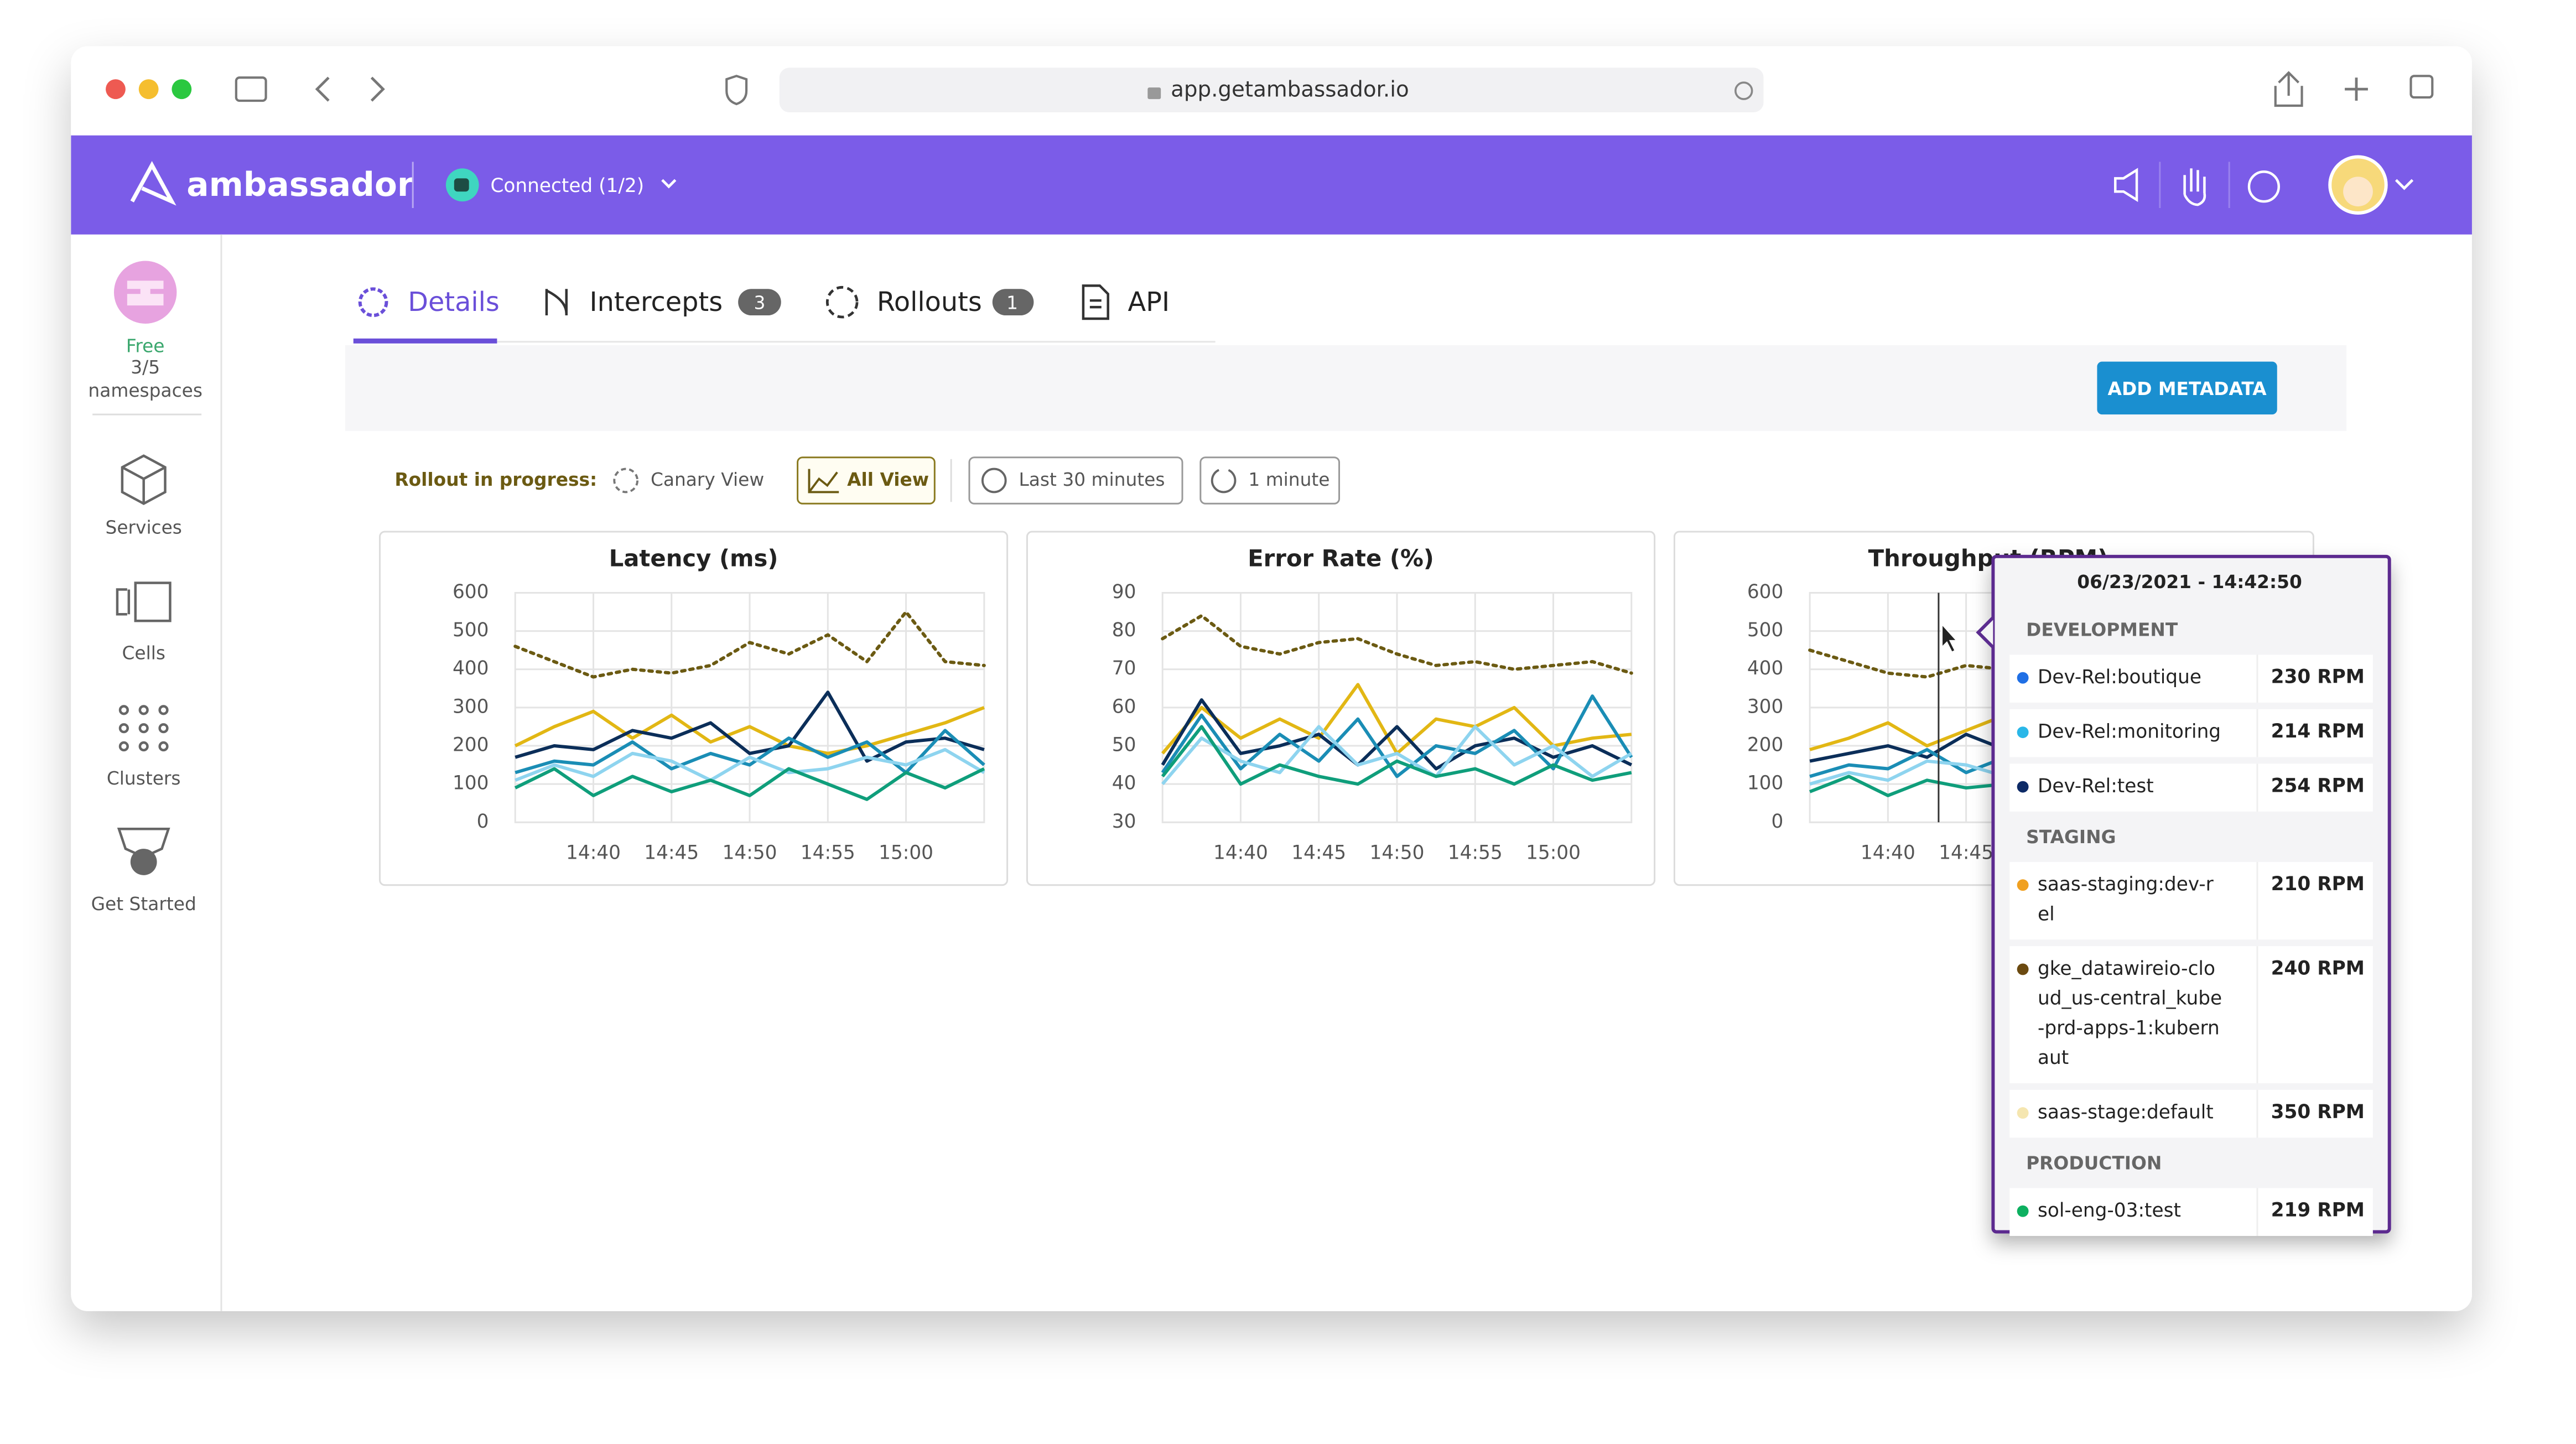 The height and width of the screenshot is (1444, 2576). Describe the element at coordinates (1124, 592) in the screenshot. I see `y-tick-label: 90` at that location.